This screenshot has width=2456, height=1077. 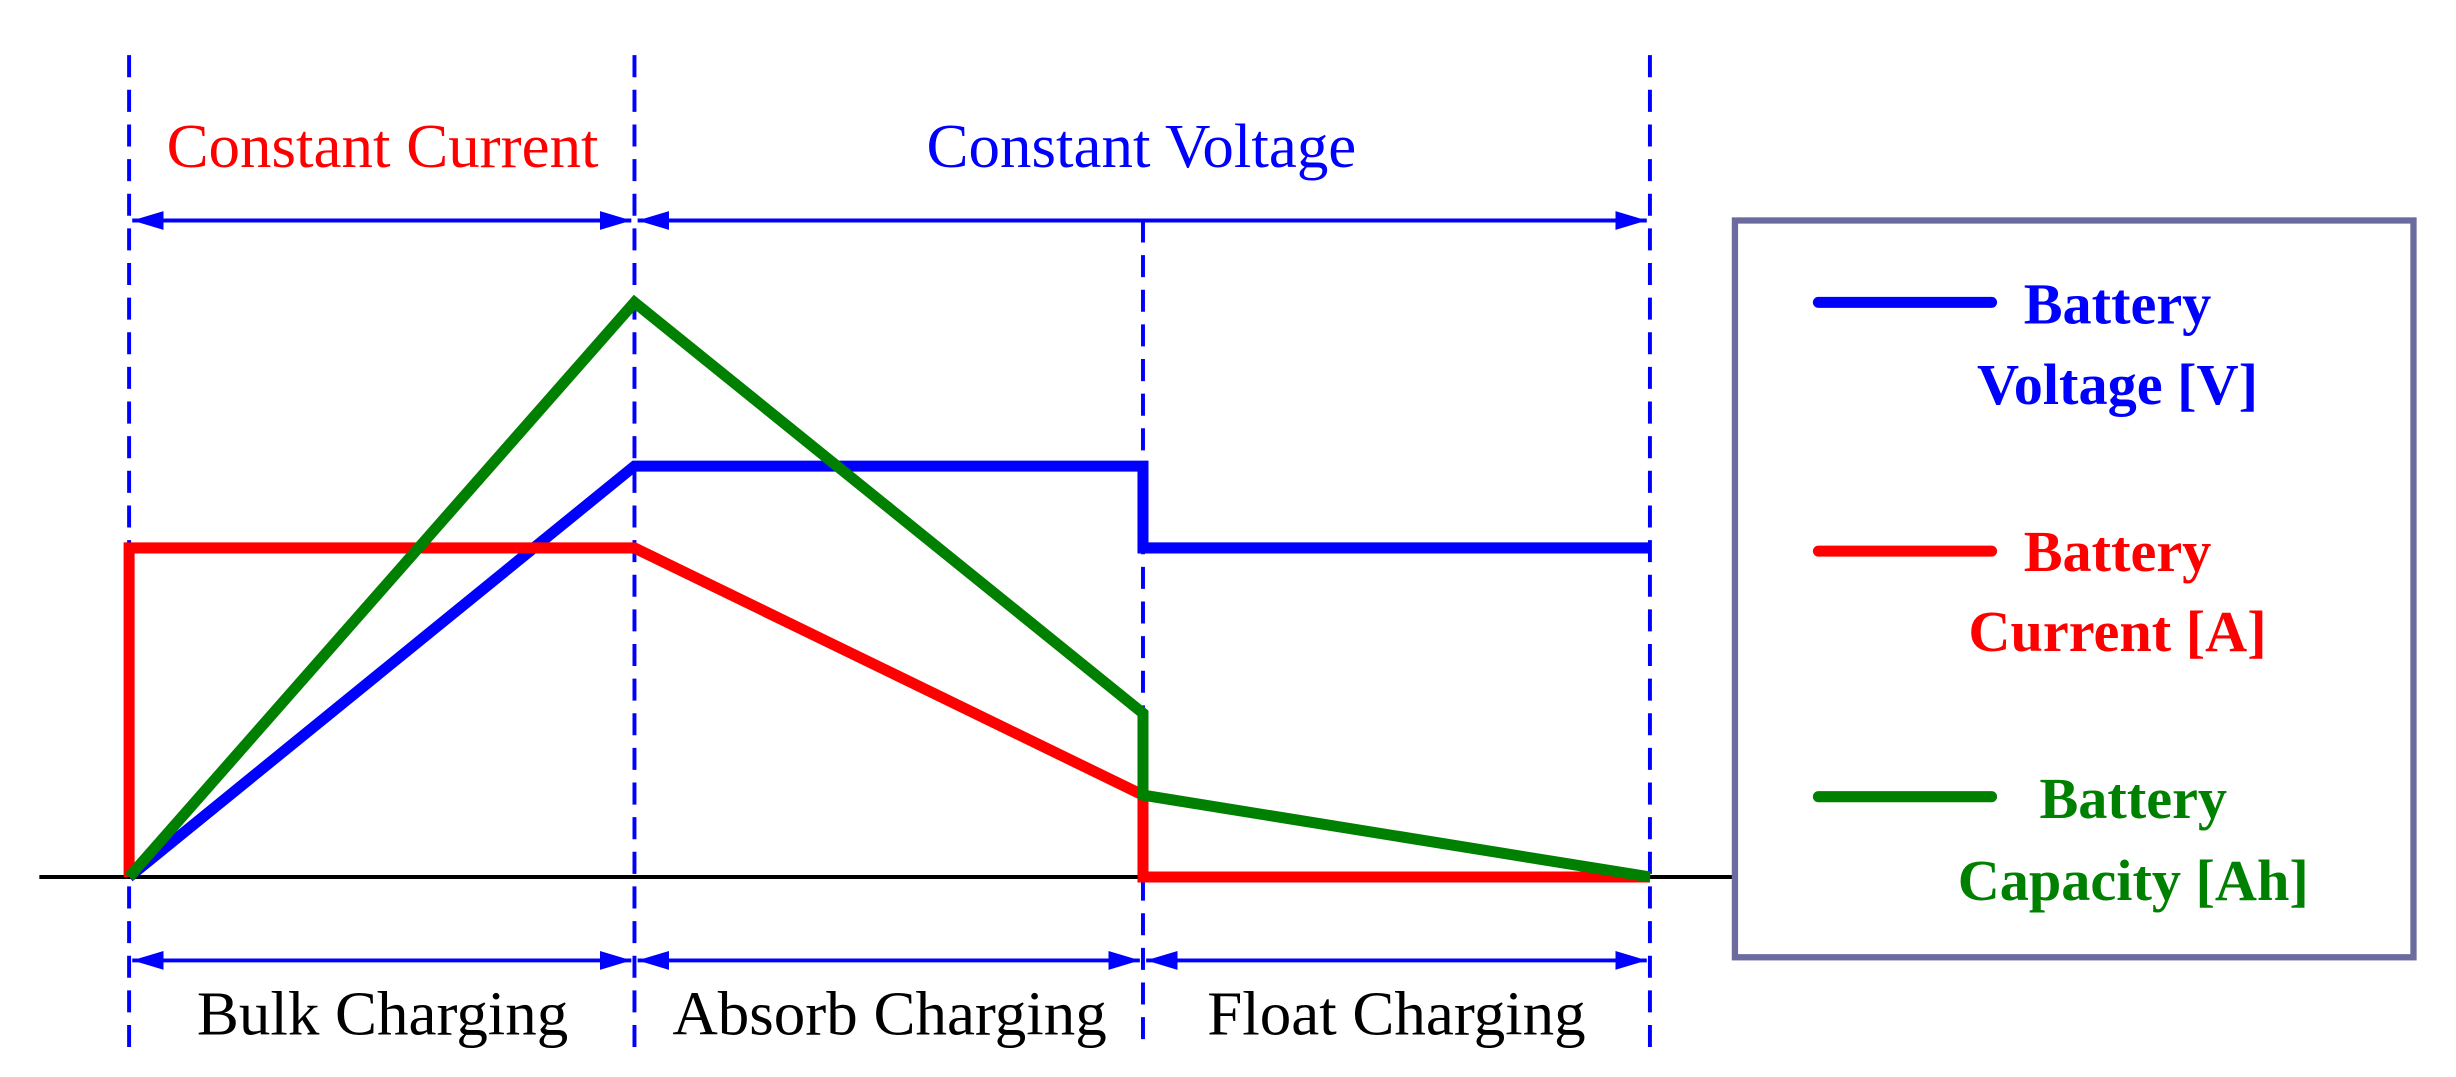 I want to click on legend-label: Current [A], so click(x=2117, y=631).